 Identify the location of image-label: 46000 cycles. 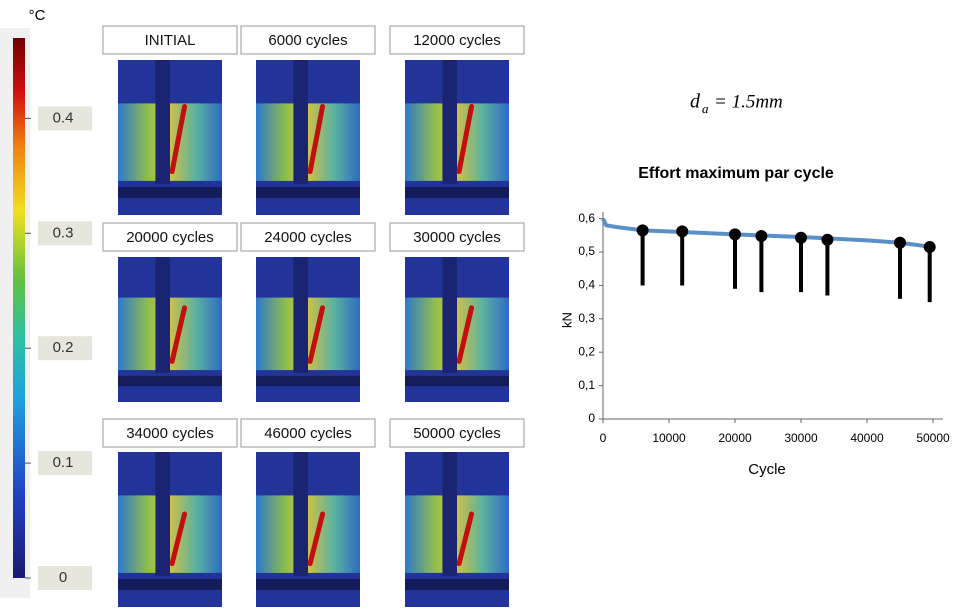
(308, 433).